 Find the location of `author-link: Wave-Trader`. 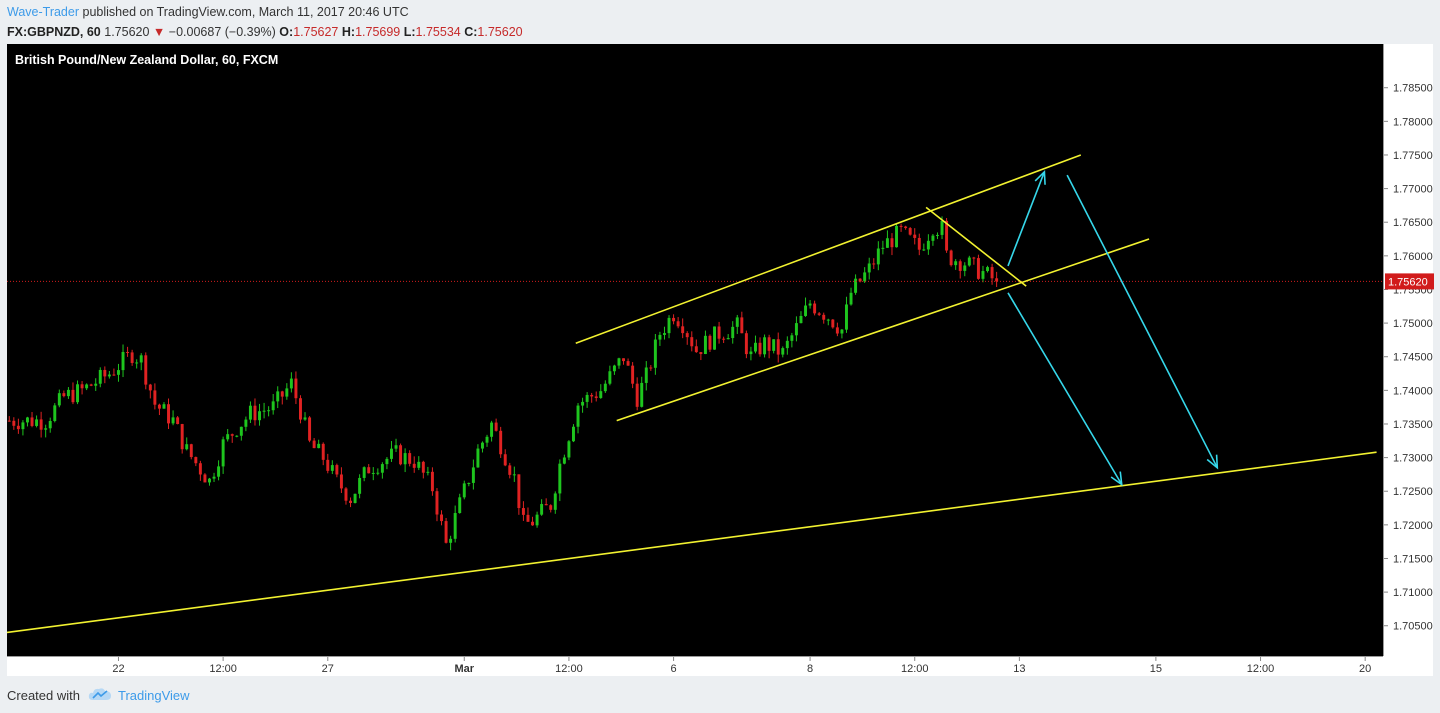

author-link: Wave-Trader is located at coordinates (43, 12).